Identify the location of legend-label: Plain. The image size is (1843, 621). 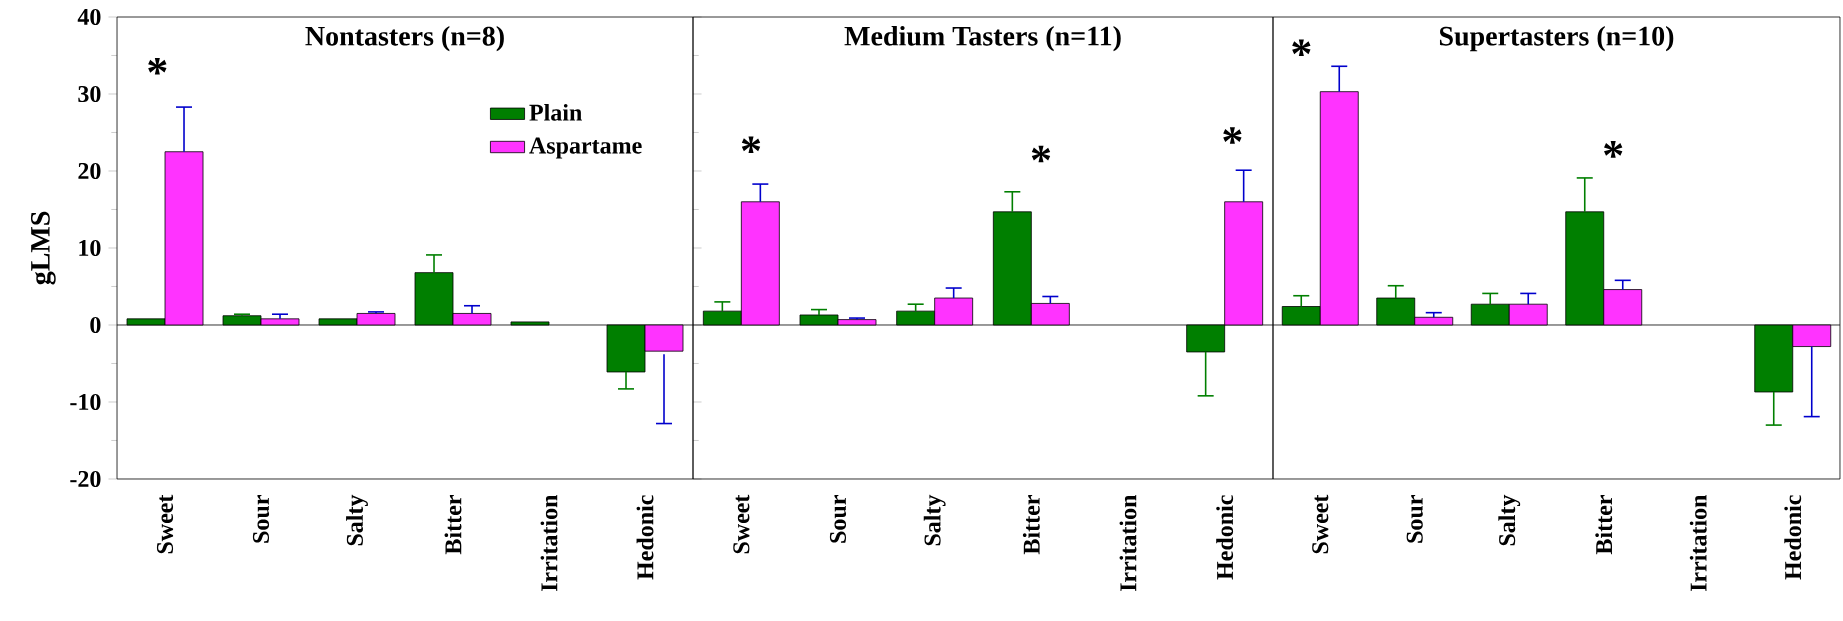
(555, 112).